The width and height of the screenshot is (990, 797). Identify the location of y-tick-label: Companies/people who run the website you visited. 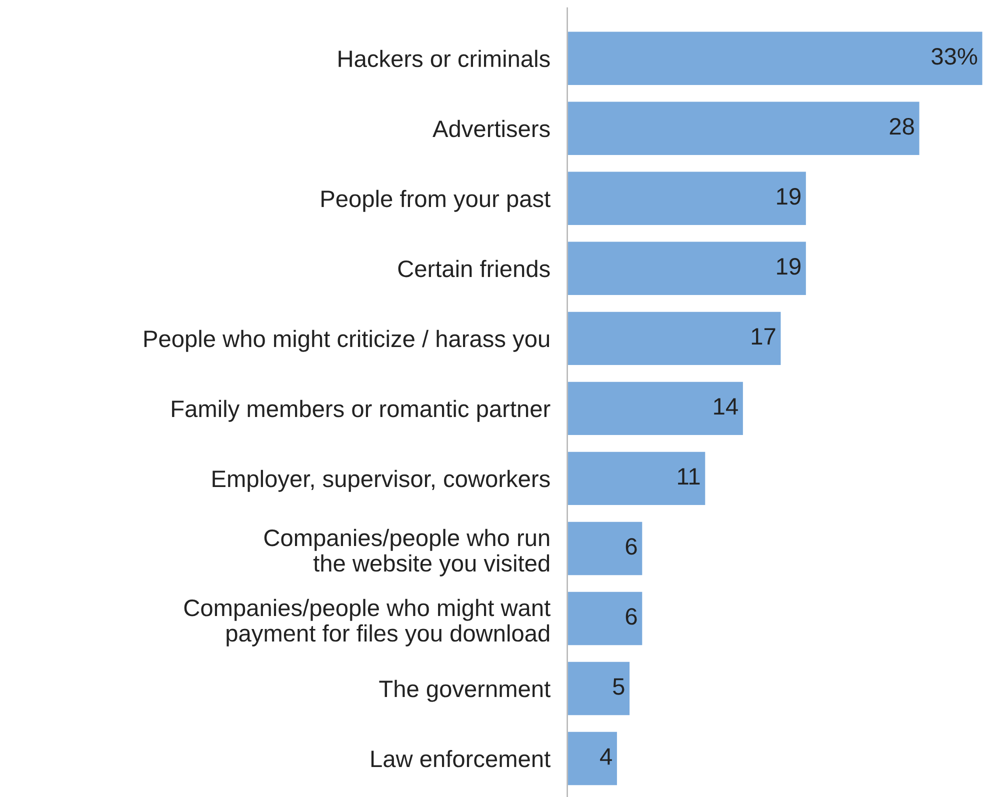
(407, 552).